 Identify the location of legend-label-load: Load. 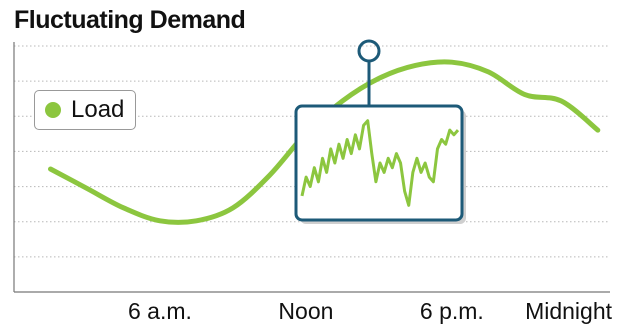
(98, 109).